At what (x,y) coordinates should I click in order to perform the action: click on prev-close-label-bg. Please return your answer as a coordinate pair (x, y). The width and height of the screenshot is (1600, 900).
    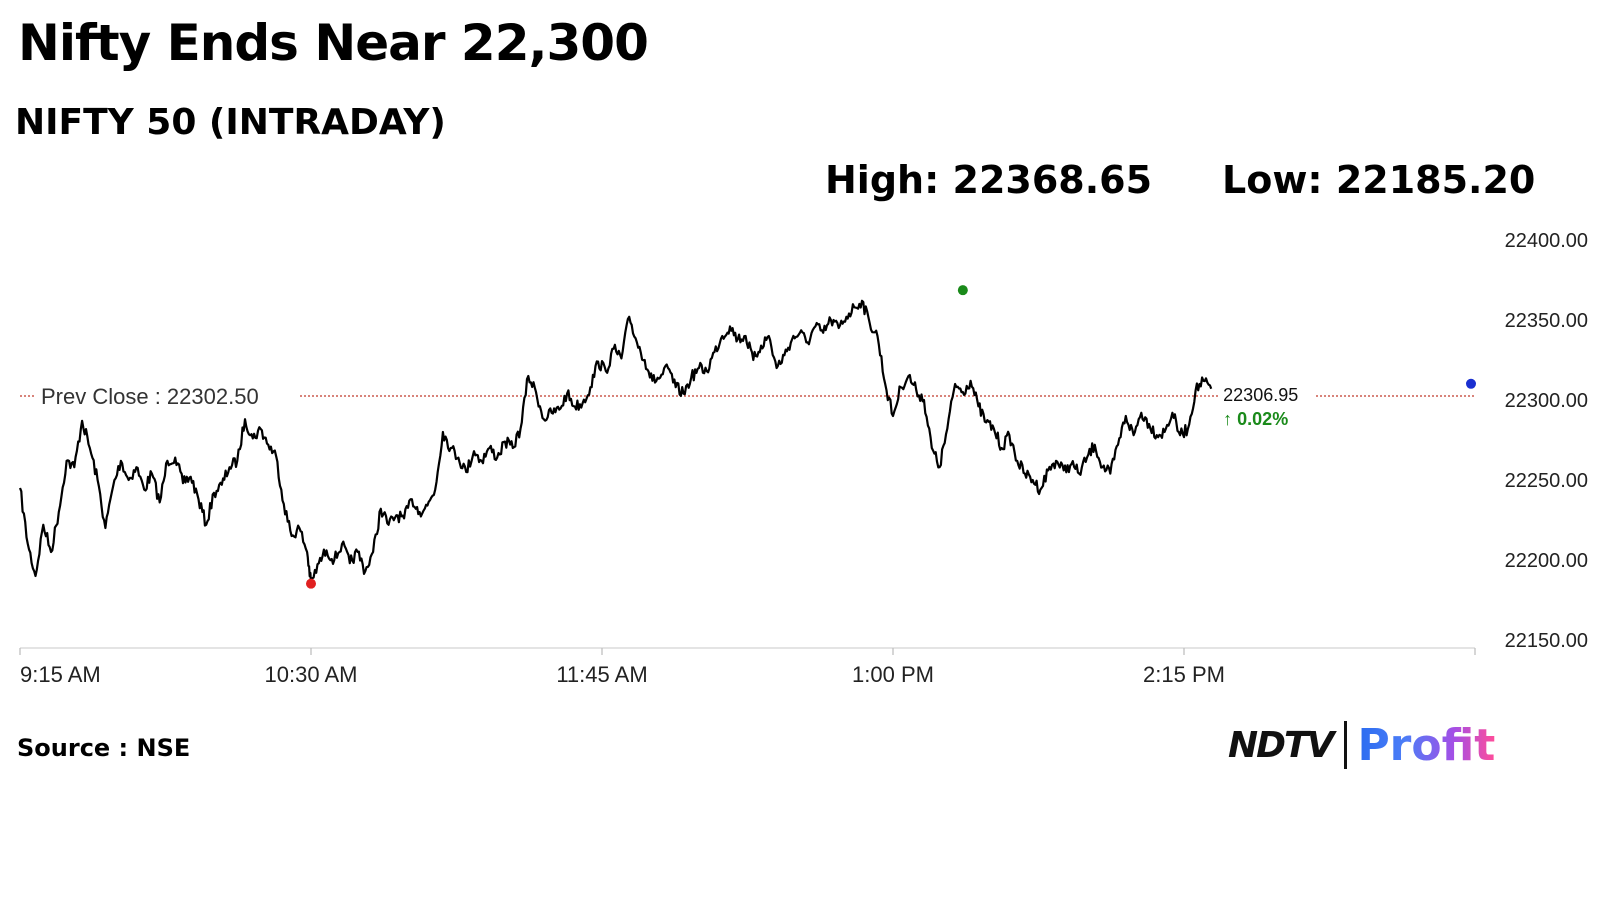
    Looking at the image, I should click on (167, 395).